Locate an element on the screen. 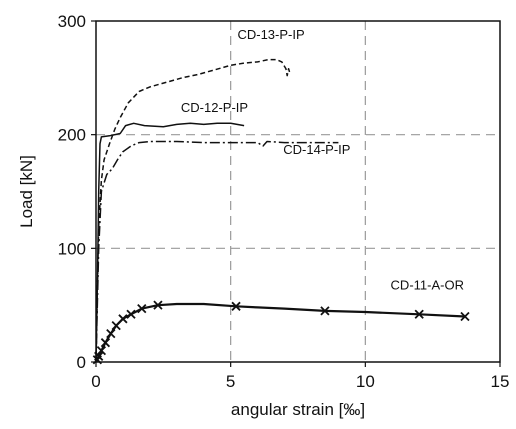 The width and height of the screenshot is (516, 429). y-tick-label: 0 is located at coordinates (81, 362).